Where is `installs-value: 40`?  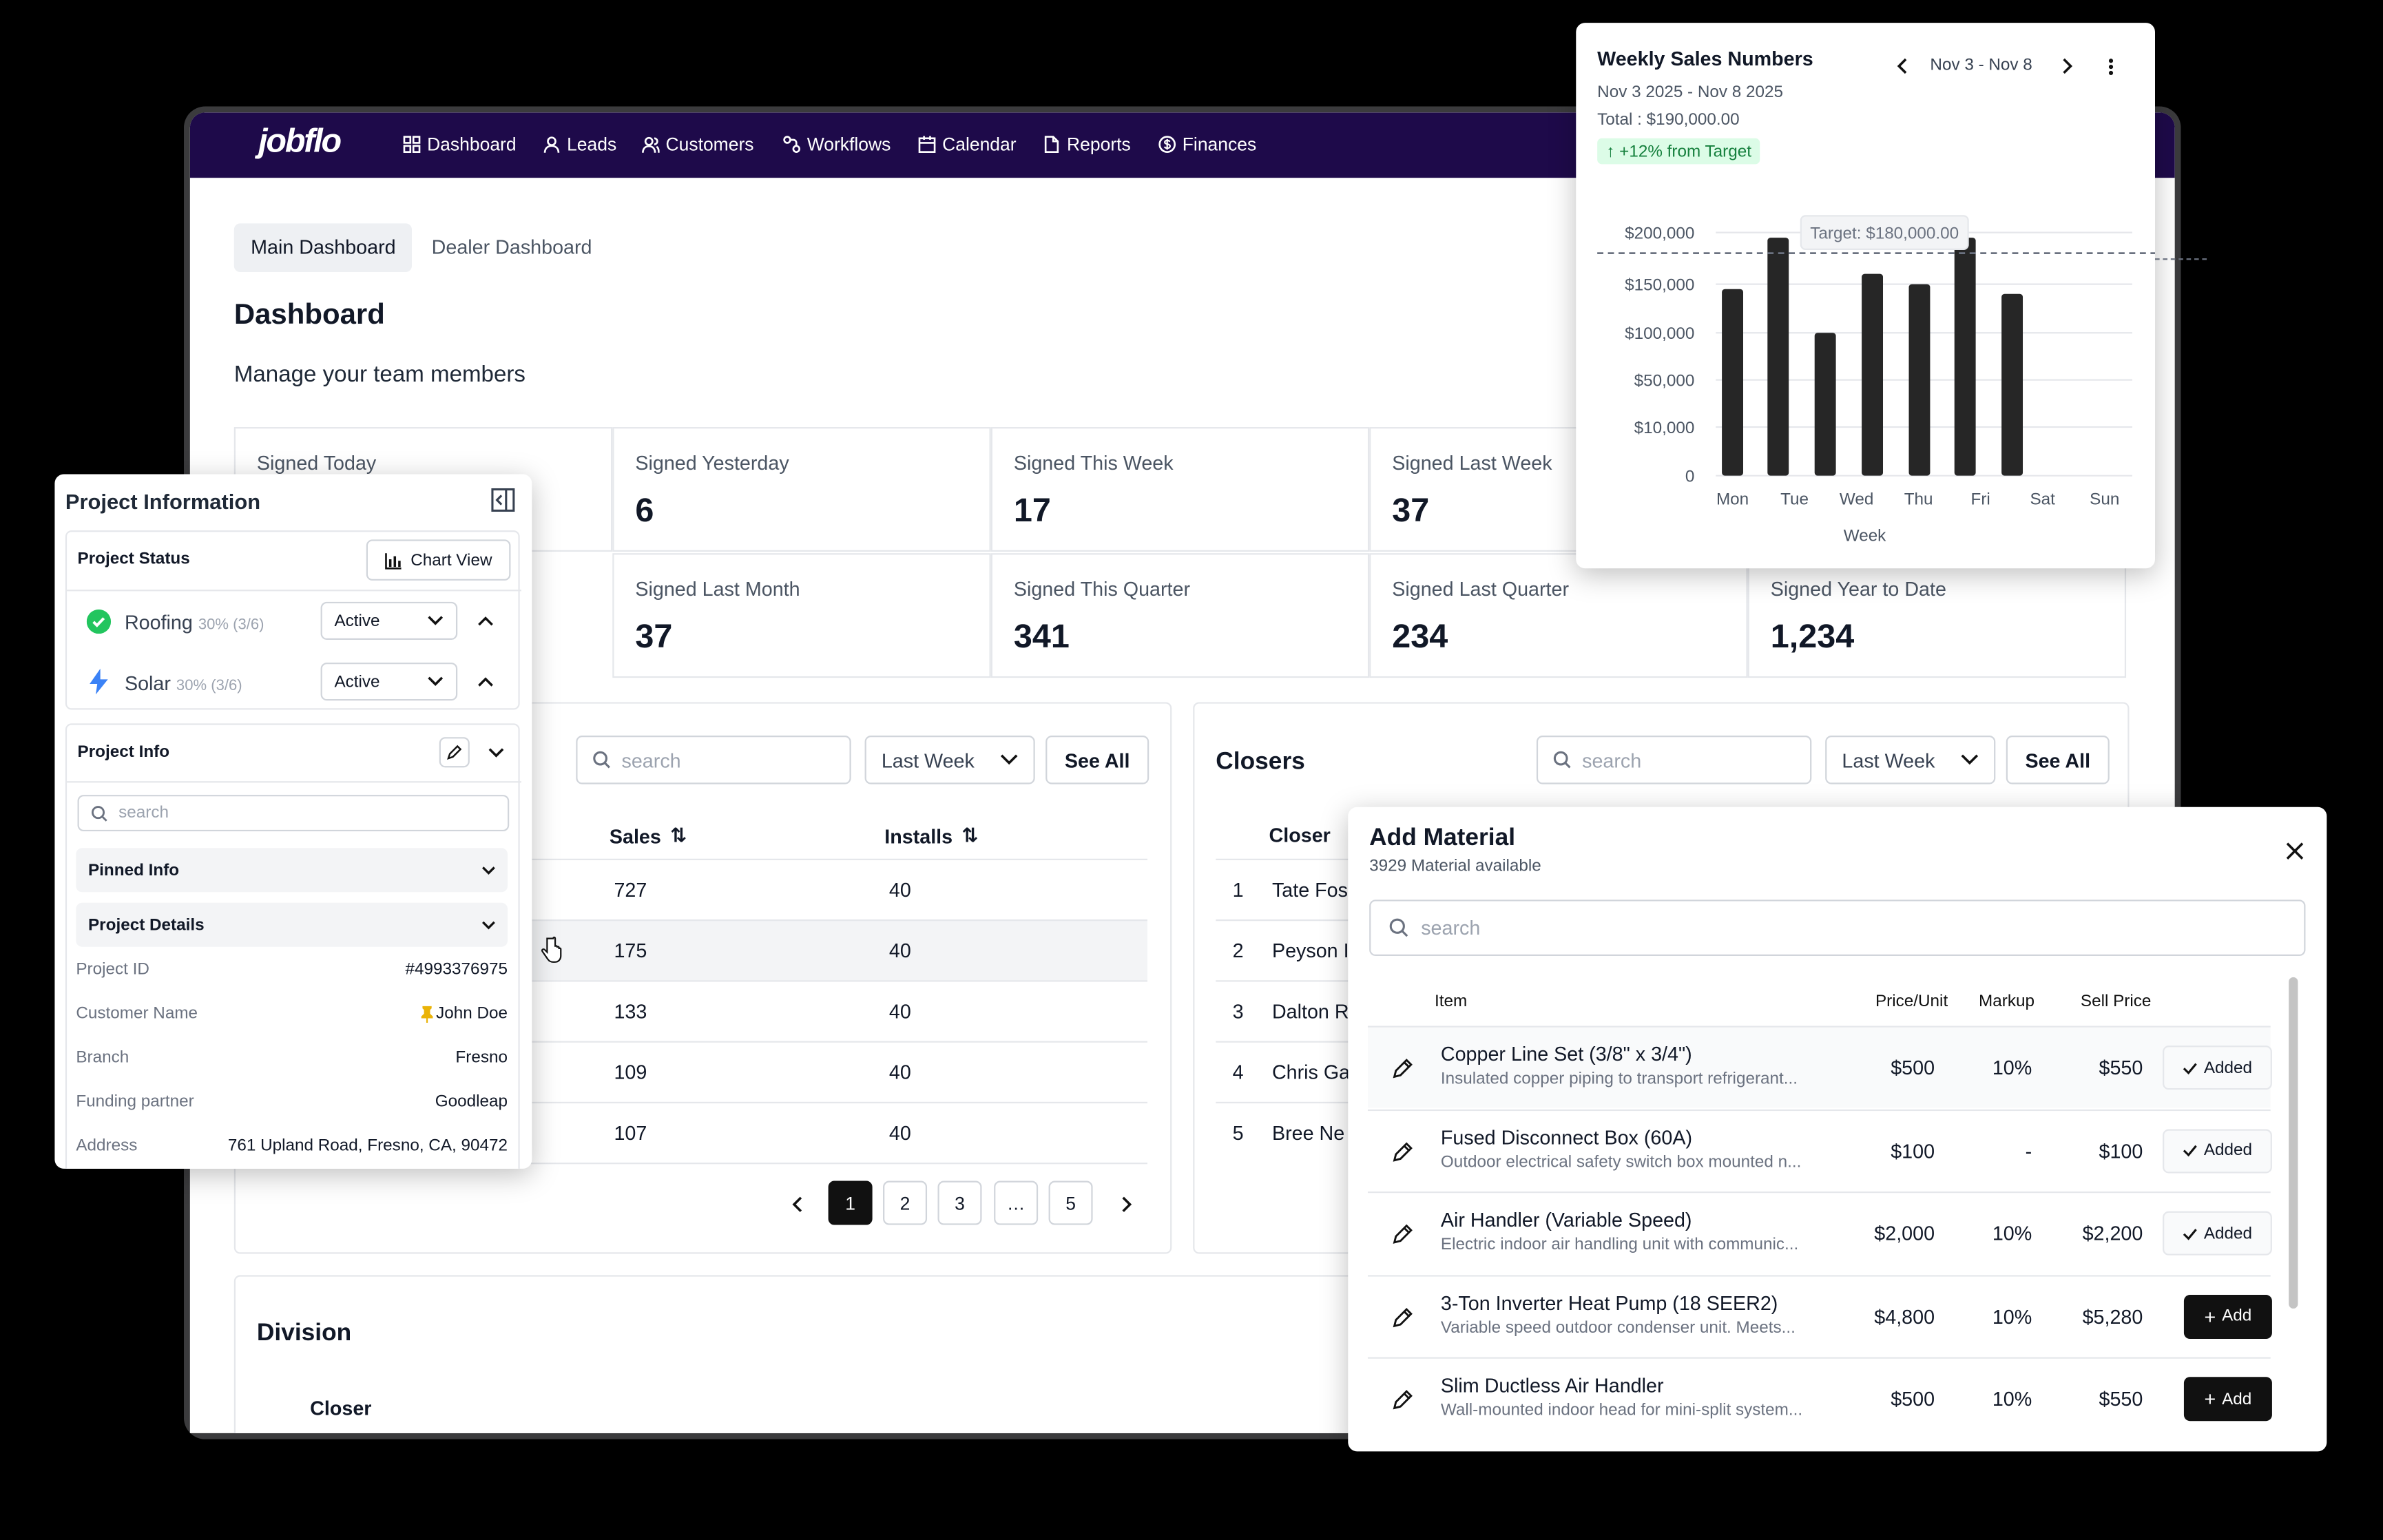 installs-value: 40 is located at coordinates (899, 1011).